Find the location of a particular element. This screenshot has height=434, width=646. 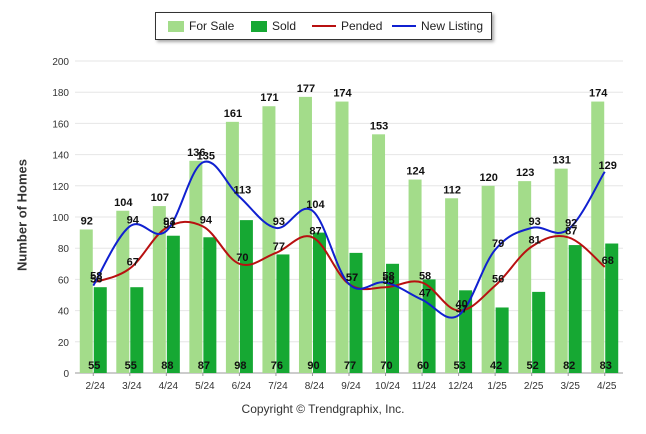

legend-swatch-sold is located at coordinates (259, 26).